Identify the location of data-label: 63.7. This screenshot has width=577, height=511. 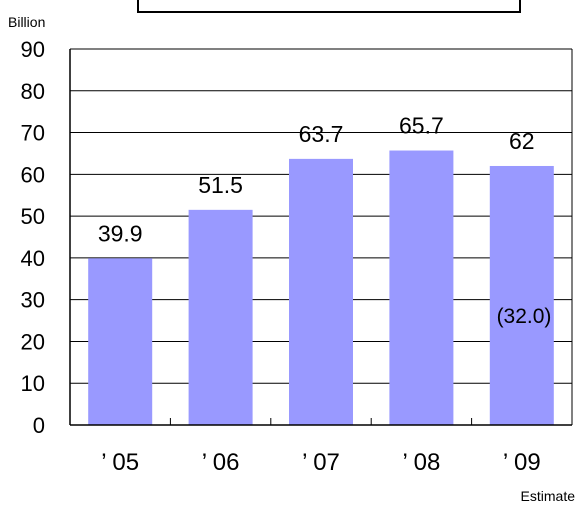
(321, 134).